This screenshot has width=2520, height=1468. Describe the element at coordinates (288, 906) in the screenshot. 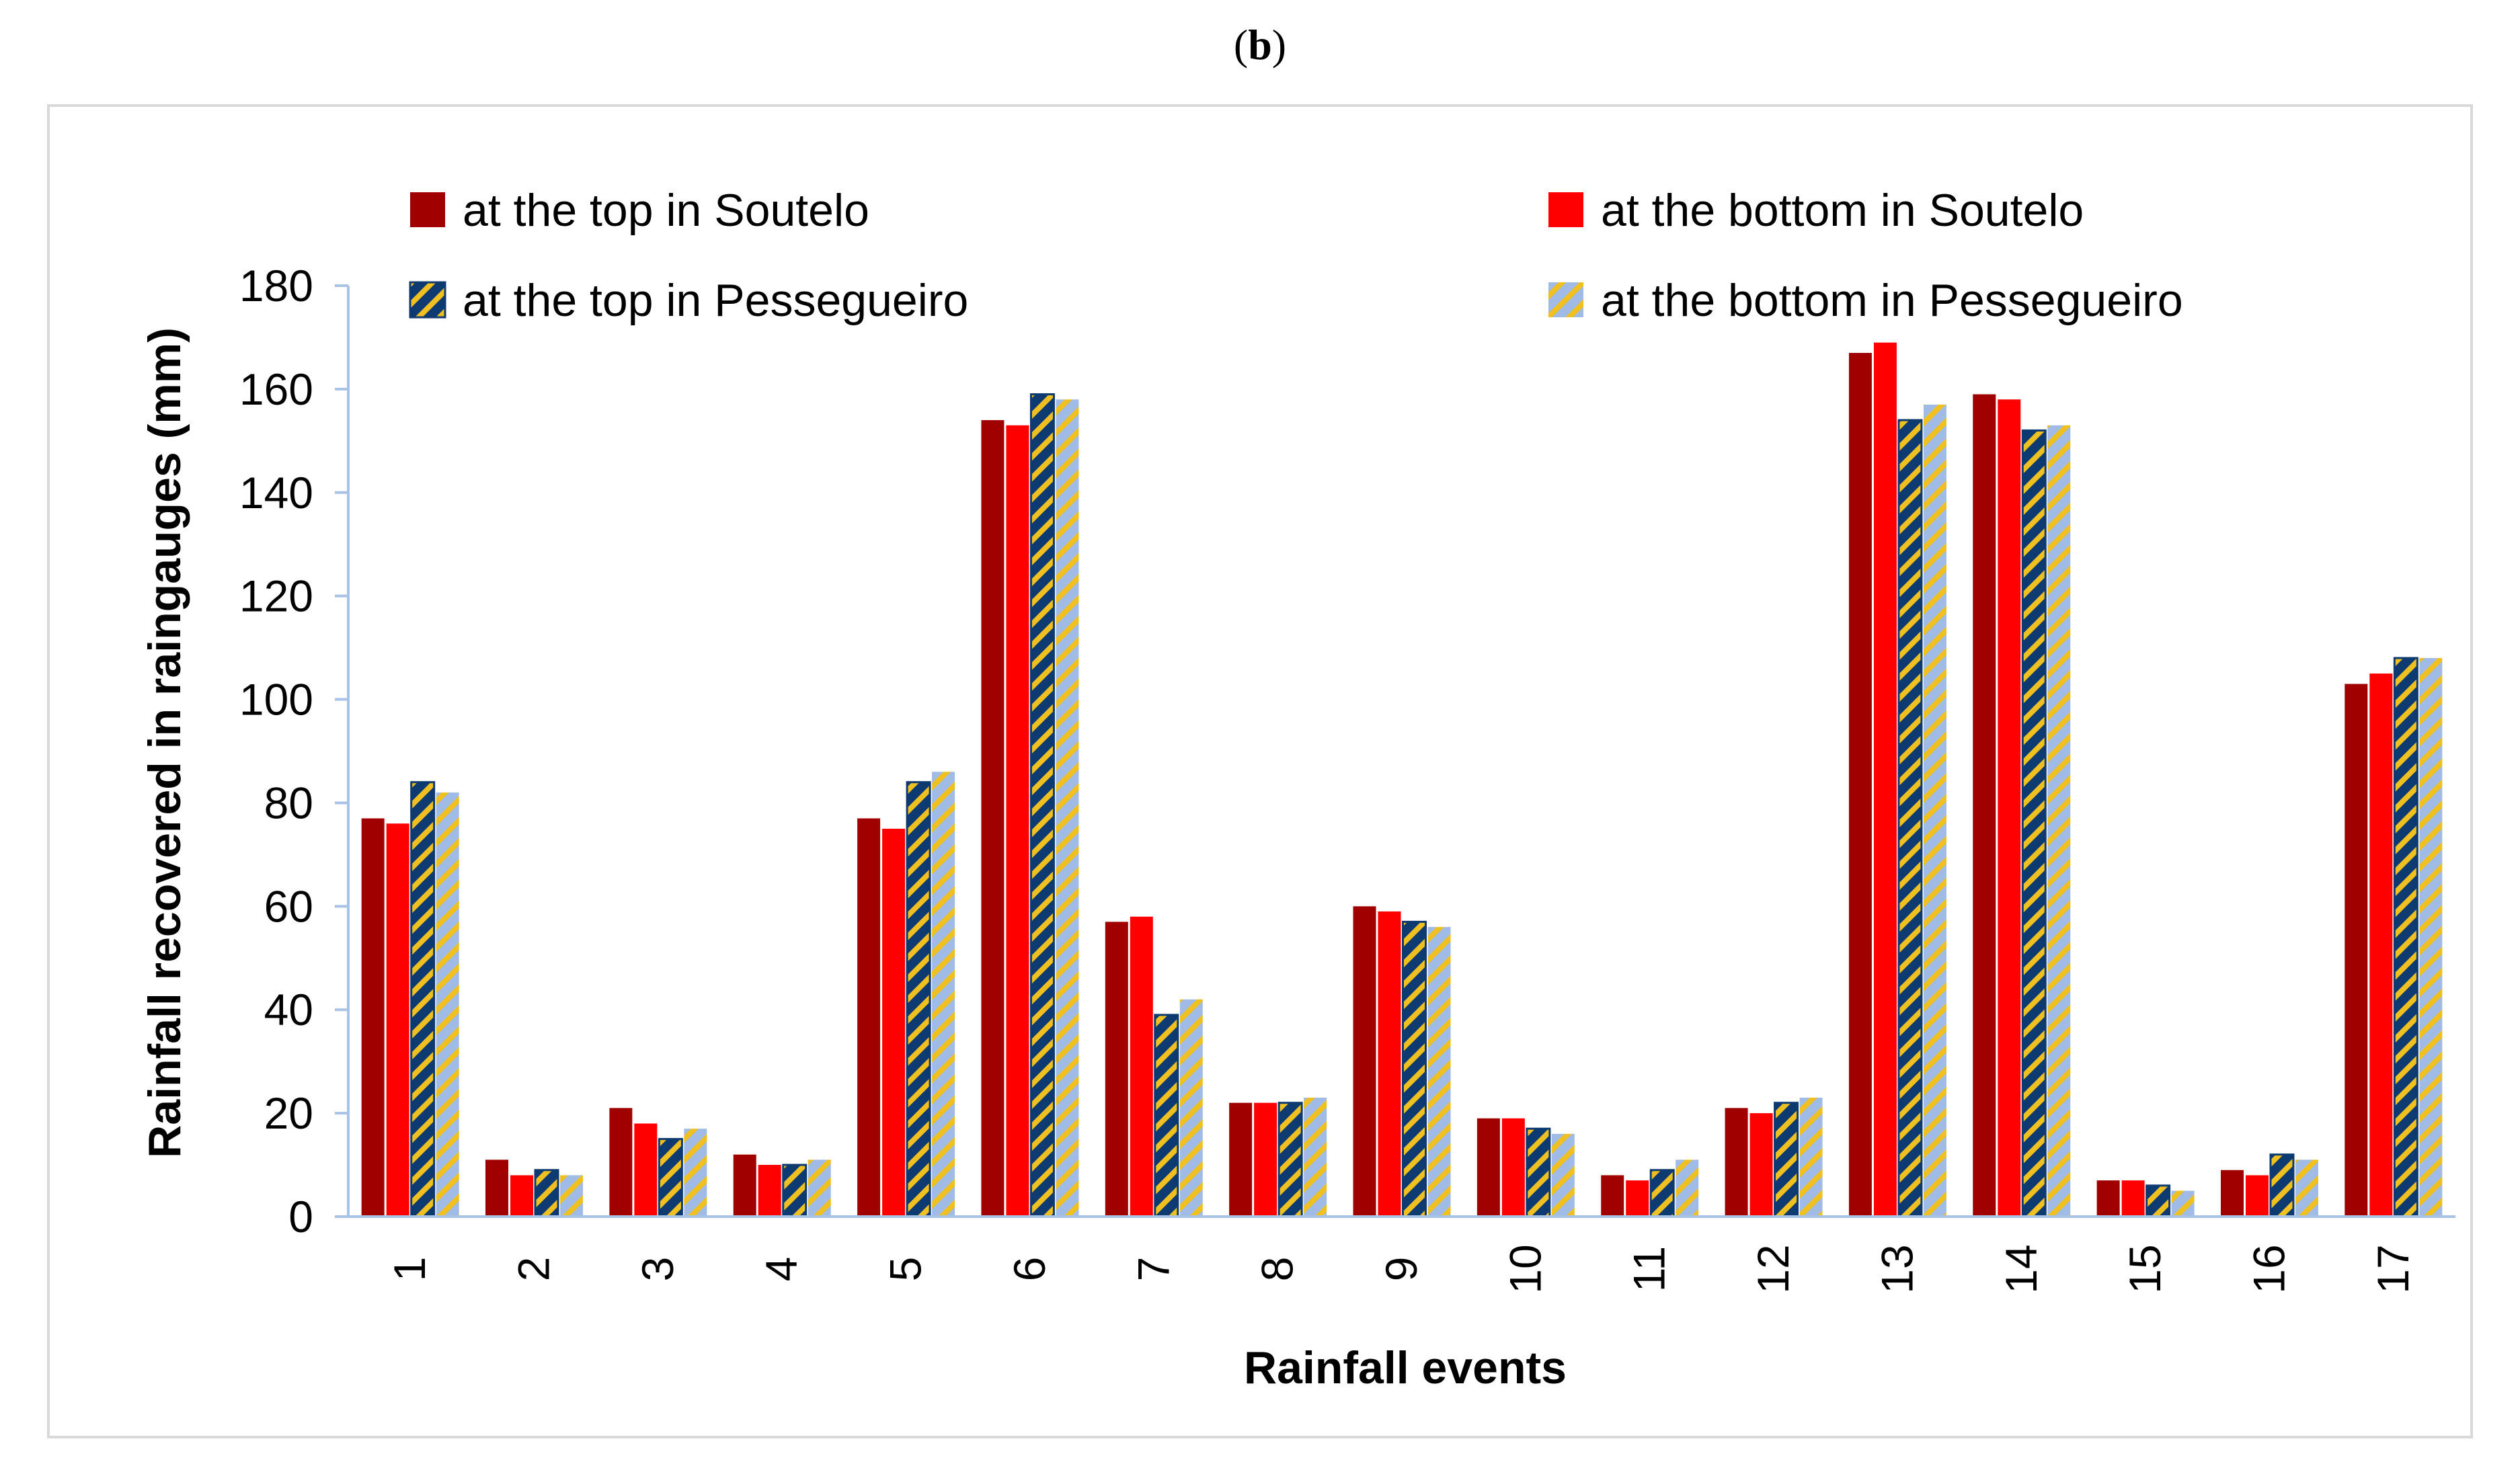

I see `y-tick-label: 60` at that location.